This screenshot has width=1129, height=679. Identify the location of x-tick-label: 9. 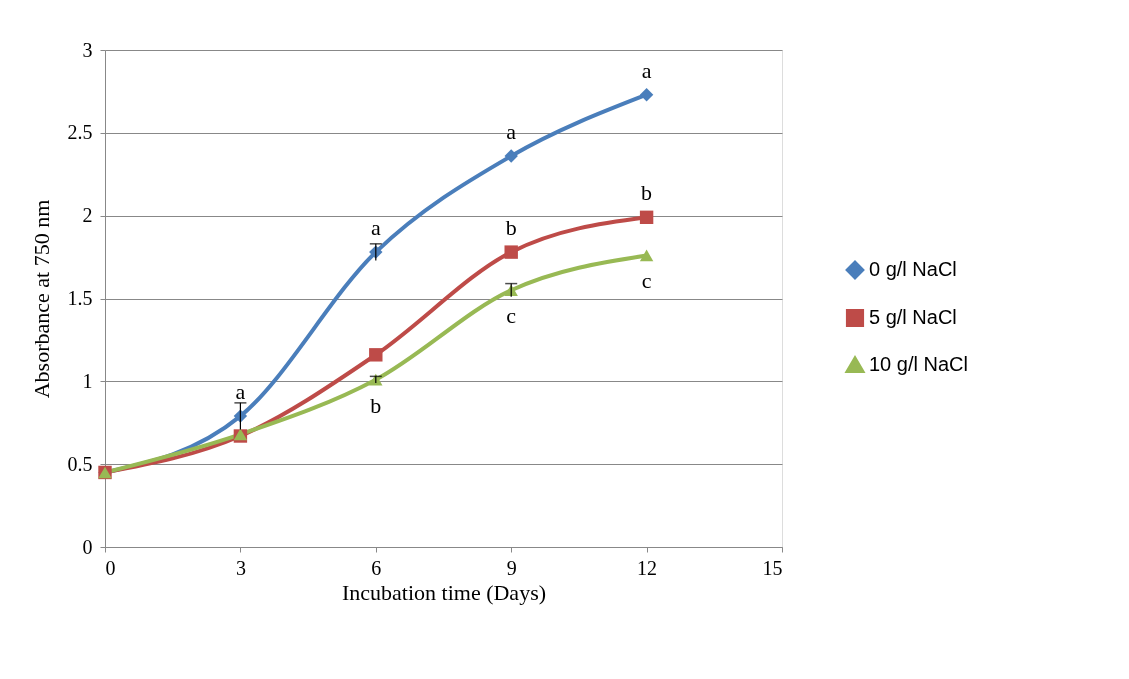
(511, 567).